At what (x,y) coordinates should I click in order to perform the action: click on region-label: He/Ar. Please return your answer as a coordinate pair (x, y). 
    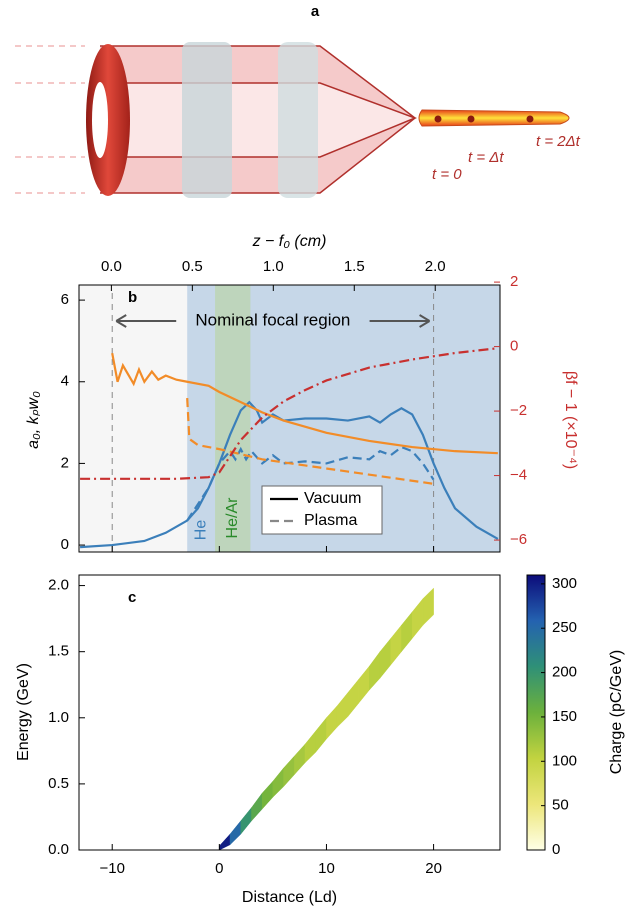
    Looking at the image, I should click on (232, 518).